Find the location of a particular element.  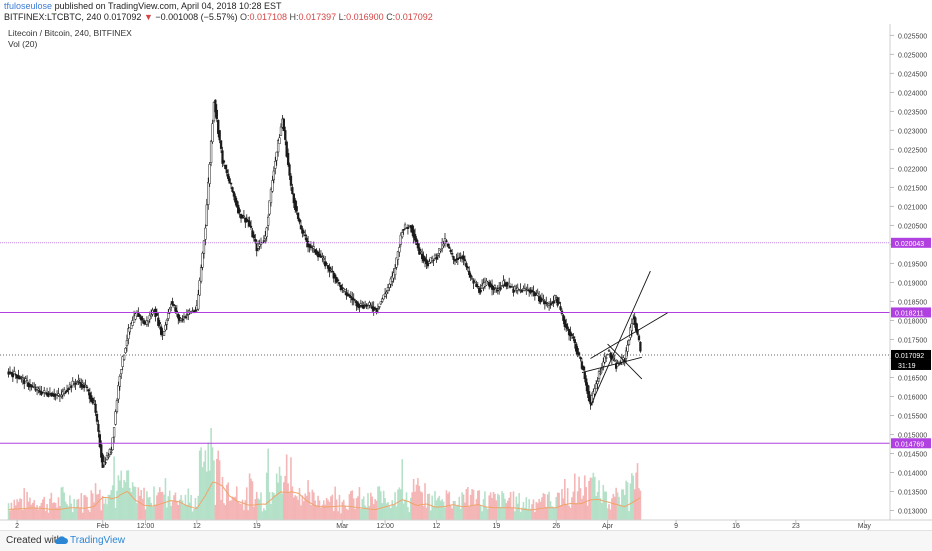

tradingview-brand-link: TradingView is located at coordinates (98, 540).